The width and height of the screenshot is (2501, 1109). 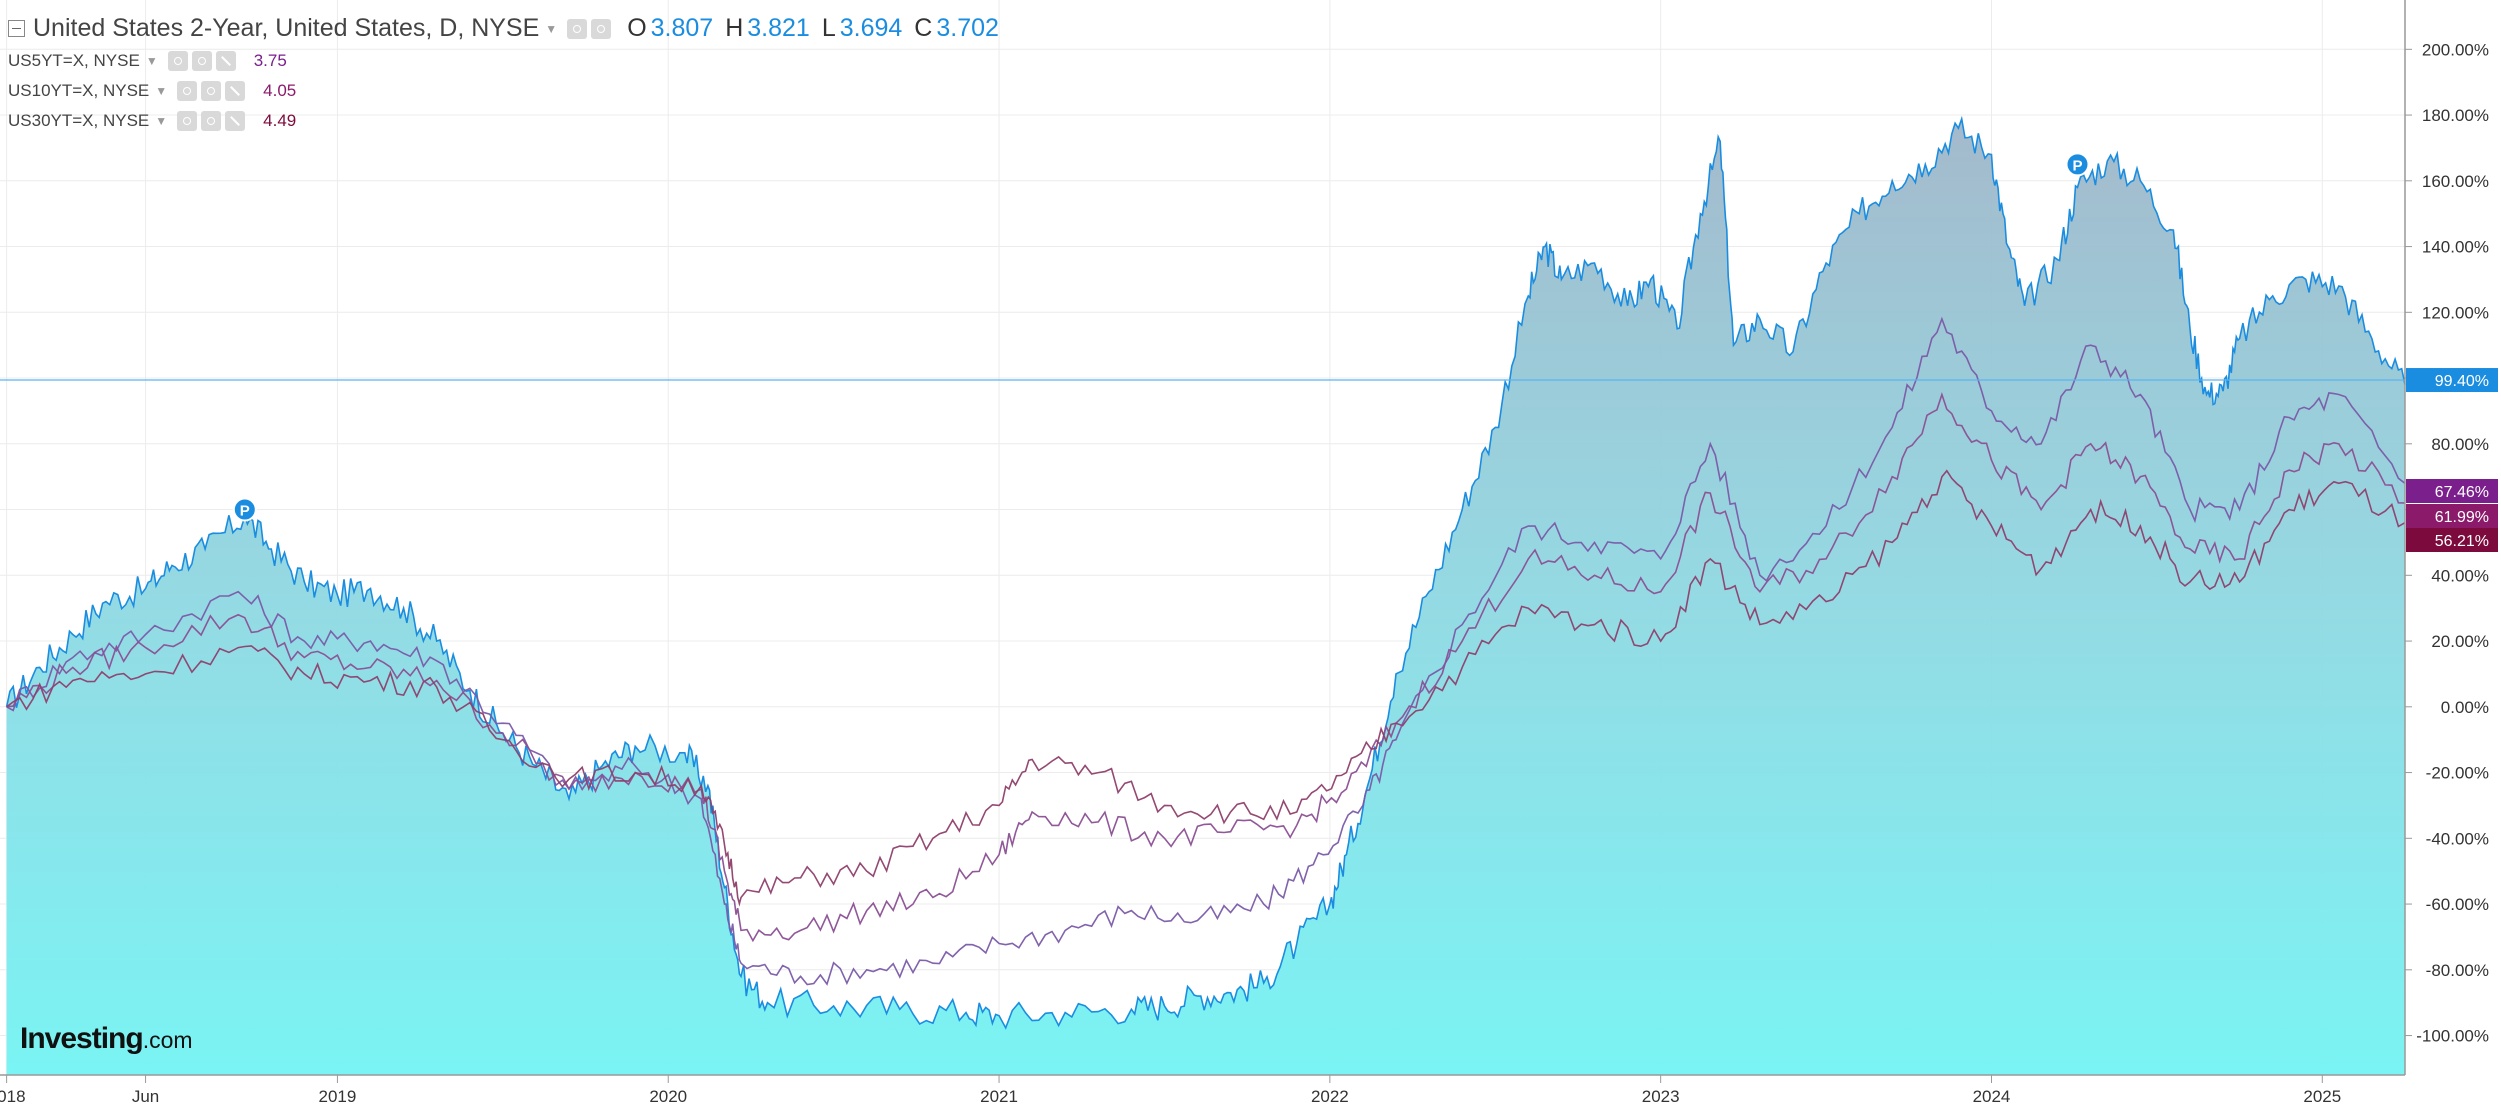 I want to click on x-tick-label: 2025, so click(x=2322, y=1096).